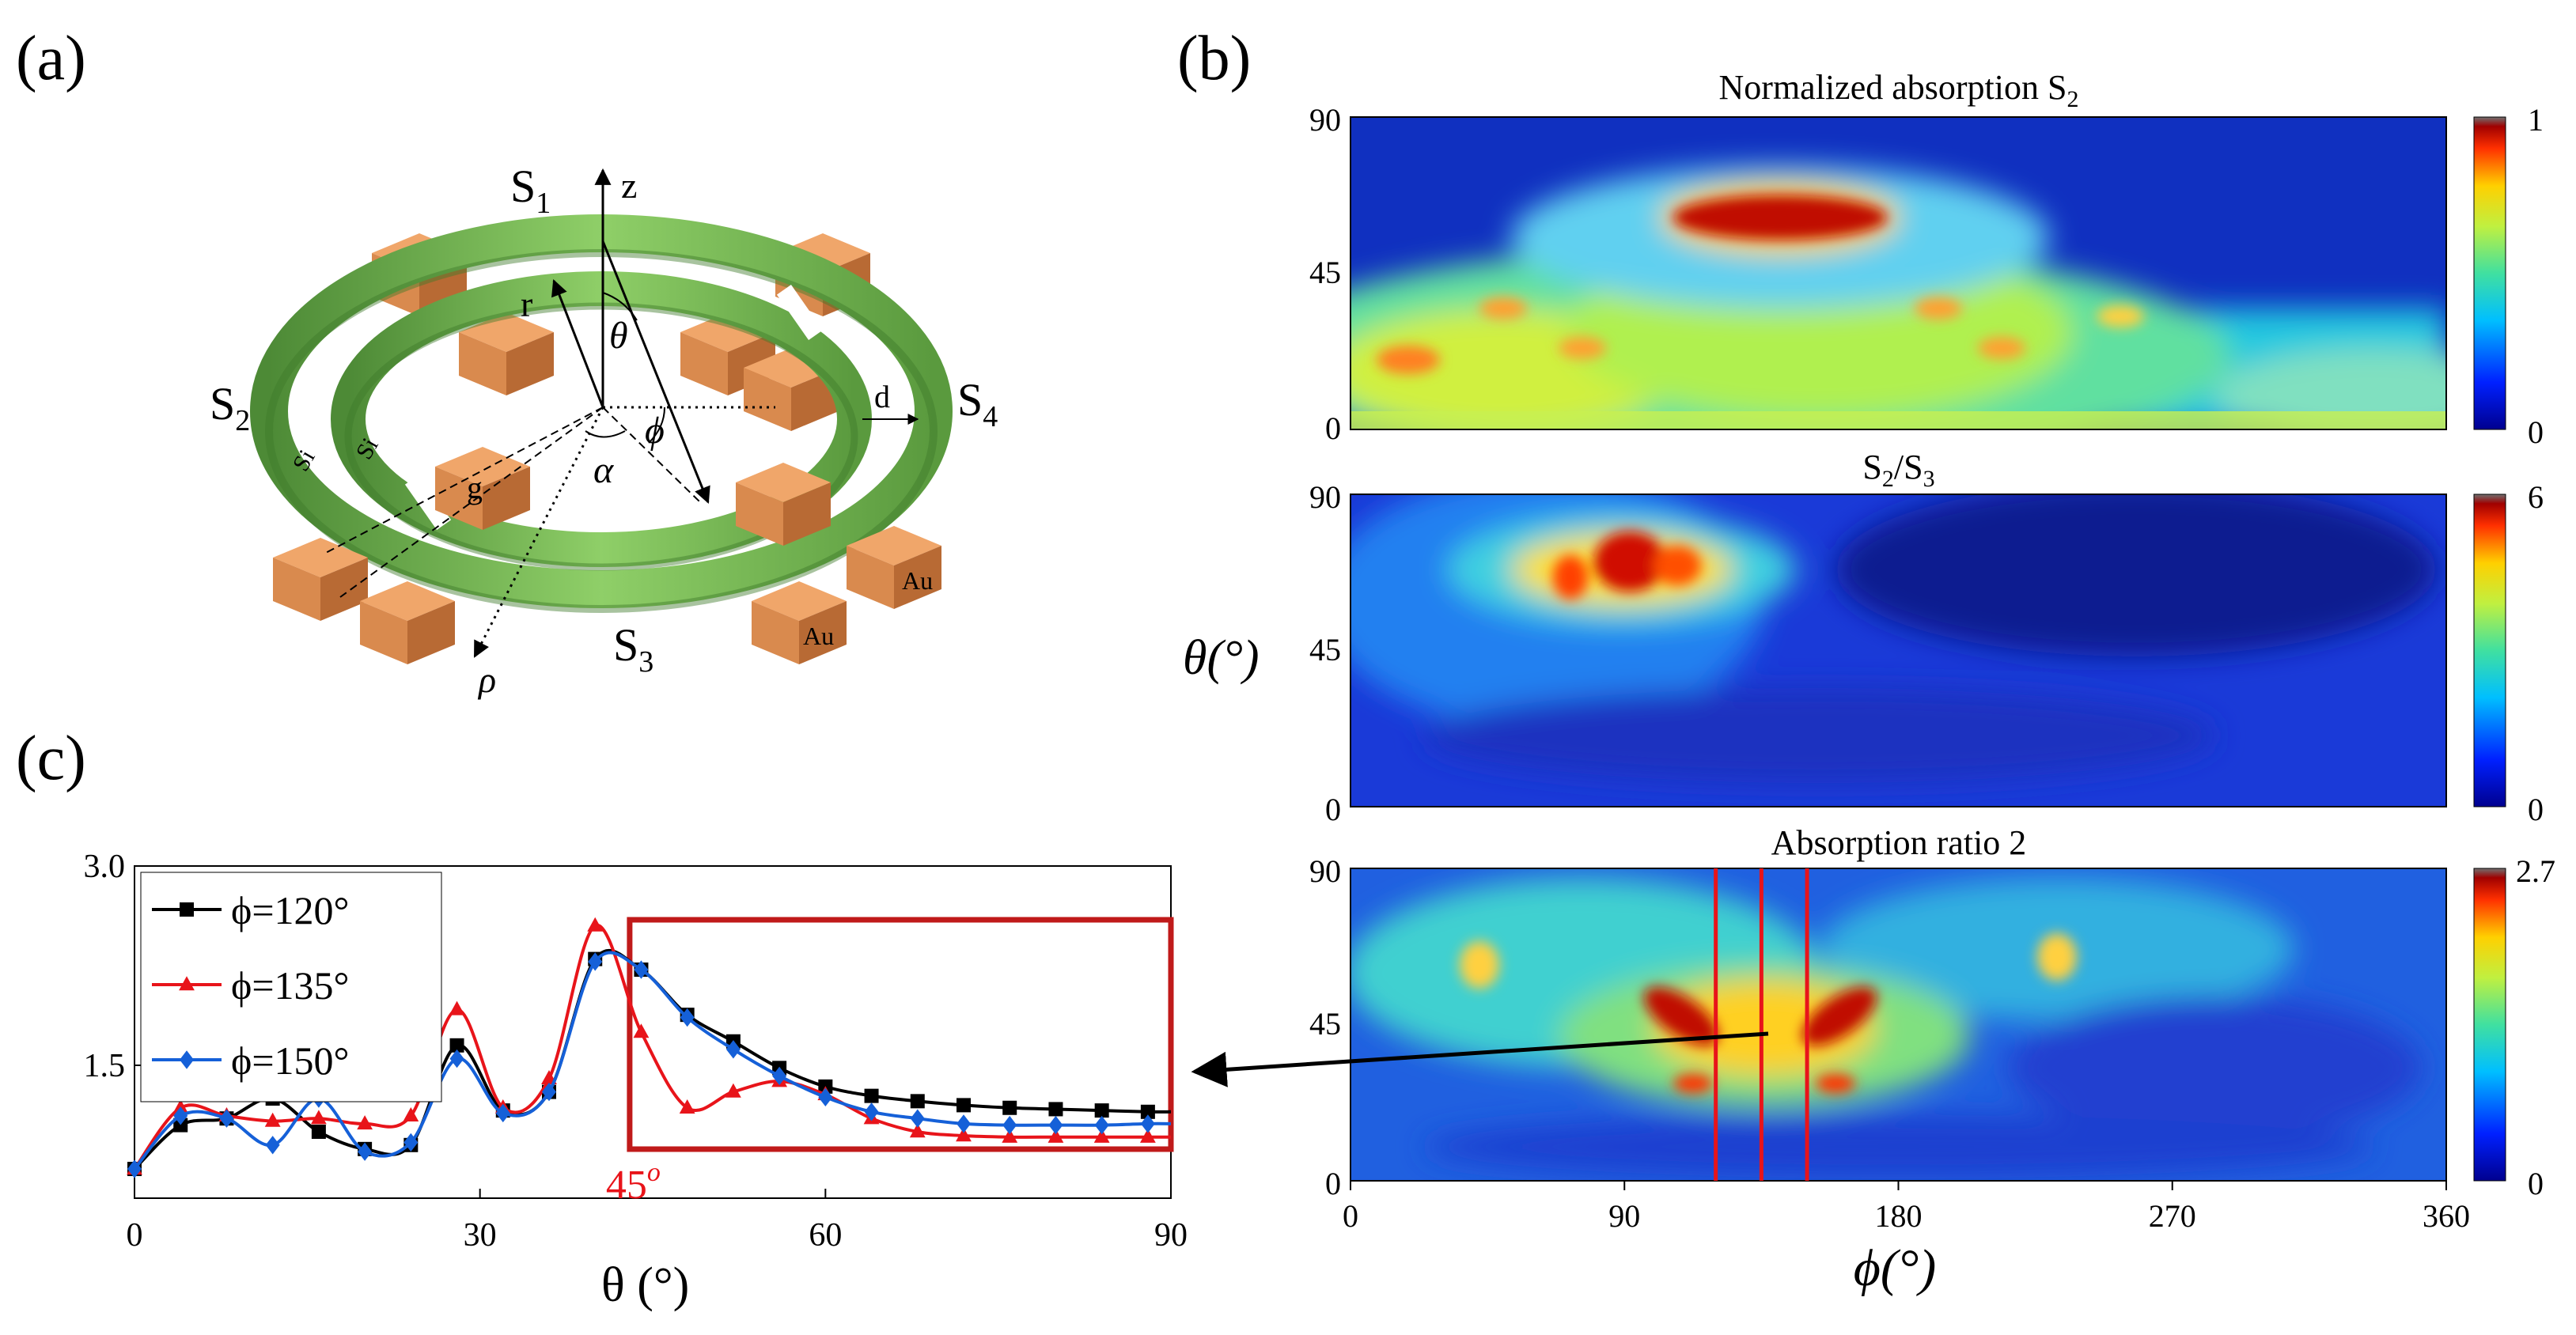  What do you see at coordinates (105, 867) in the screenshot?
I see `y-tick: 3.0` at bounding box center [105, 867].